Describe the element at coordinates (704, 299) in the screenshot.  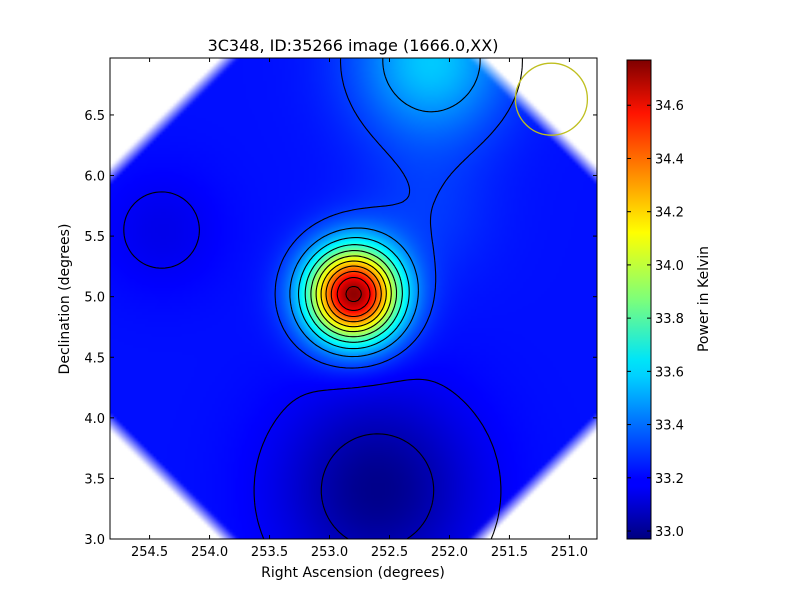
I see `colorbar-label: Power in Kelvin` at that location.